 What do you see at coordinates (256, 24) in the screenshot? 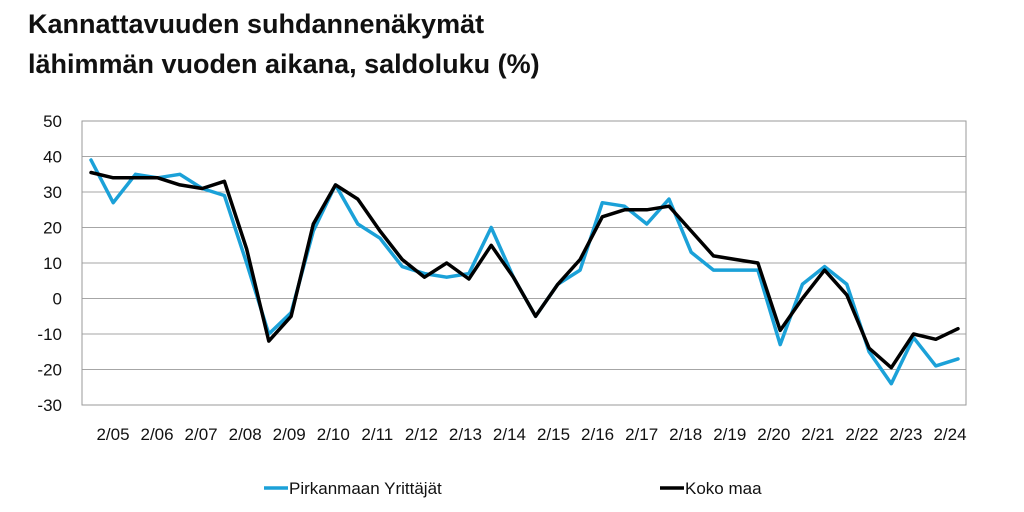
I see `chart-title-line-1: Kannattavuuden suhdannenäkymät` at bounding box center [256, 24].